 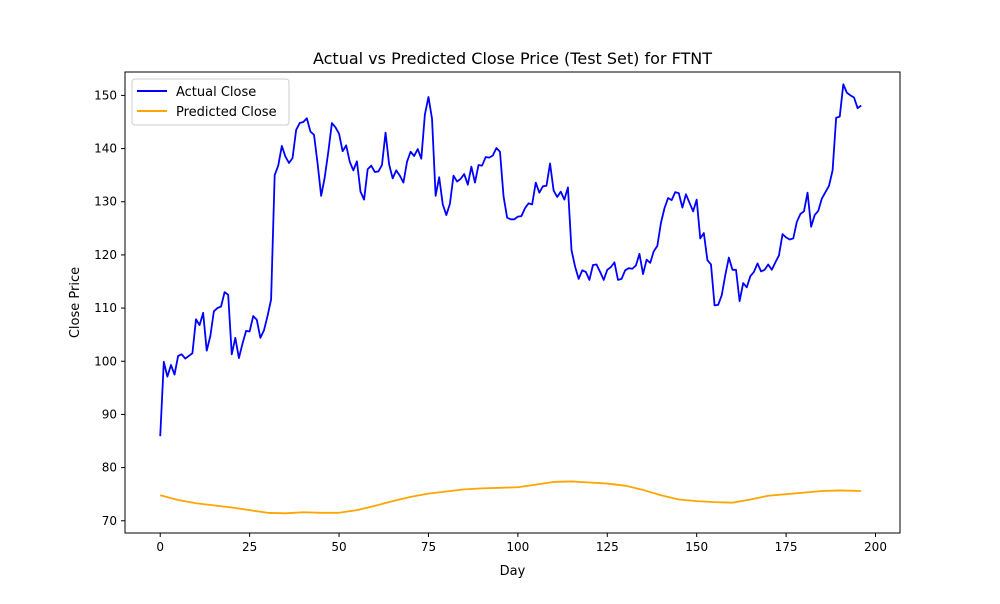 I want to click on y-tick-label: 80, so click(x=109, y=468).